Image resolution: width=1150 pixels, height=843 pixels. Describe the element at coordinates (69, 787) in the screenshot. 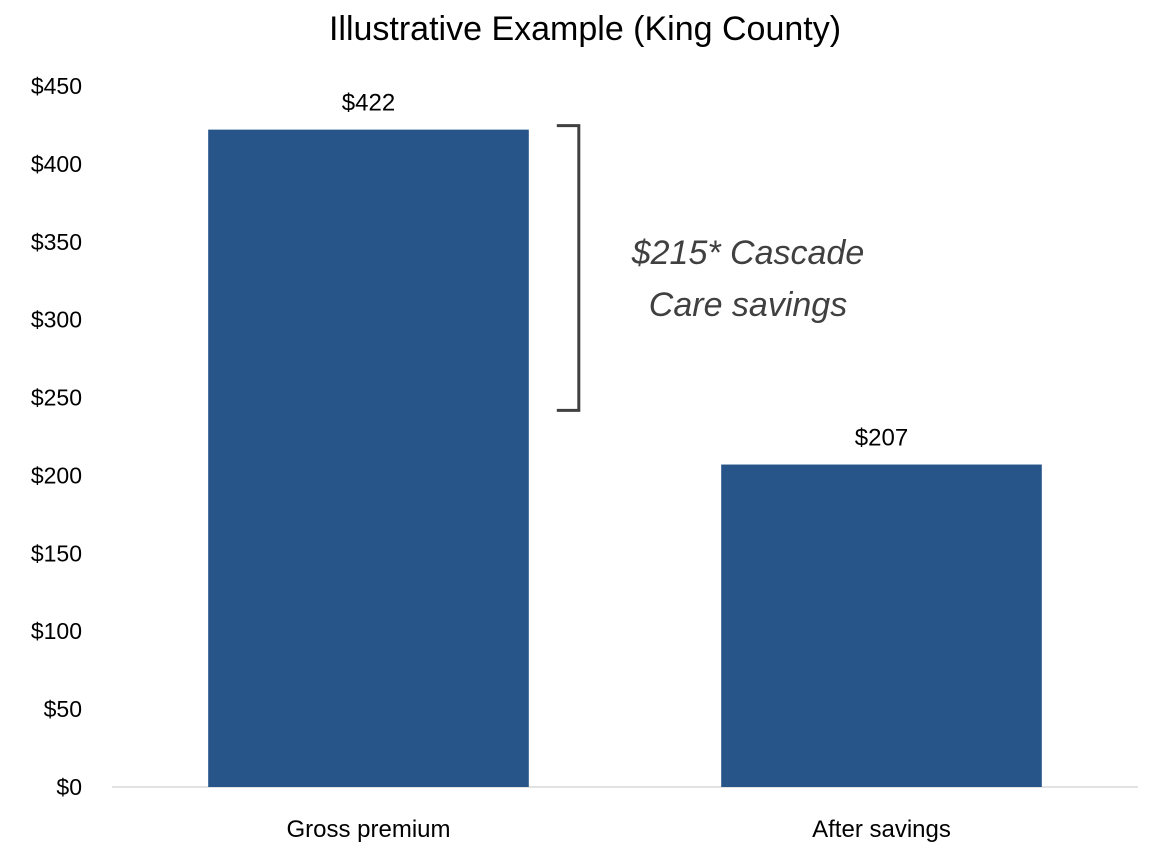

I see `y-tick-label: $0` at that location.